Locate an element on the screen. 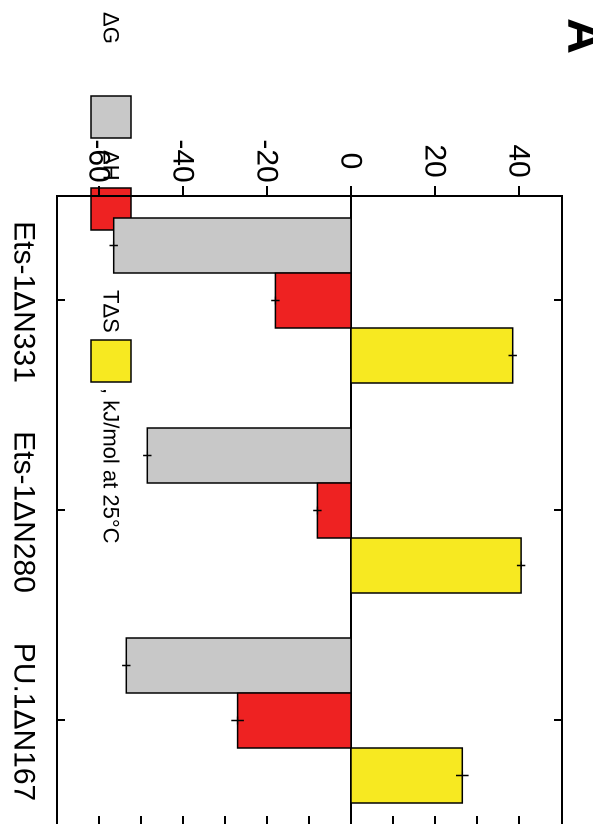 This screenshot has width=593, height=824. category-label: Ets-1ΔN331 is located at coordinates (24, 302).